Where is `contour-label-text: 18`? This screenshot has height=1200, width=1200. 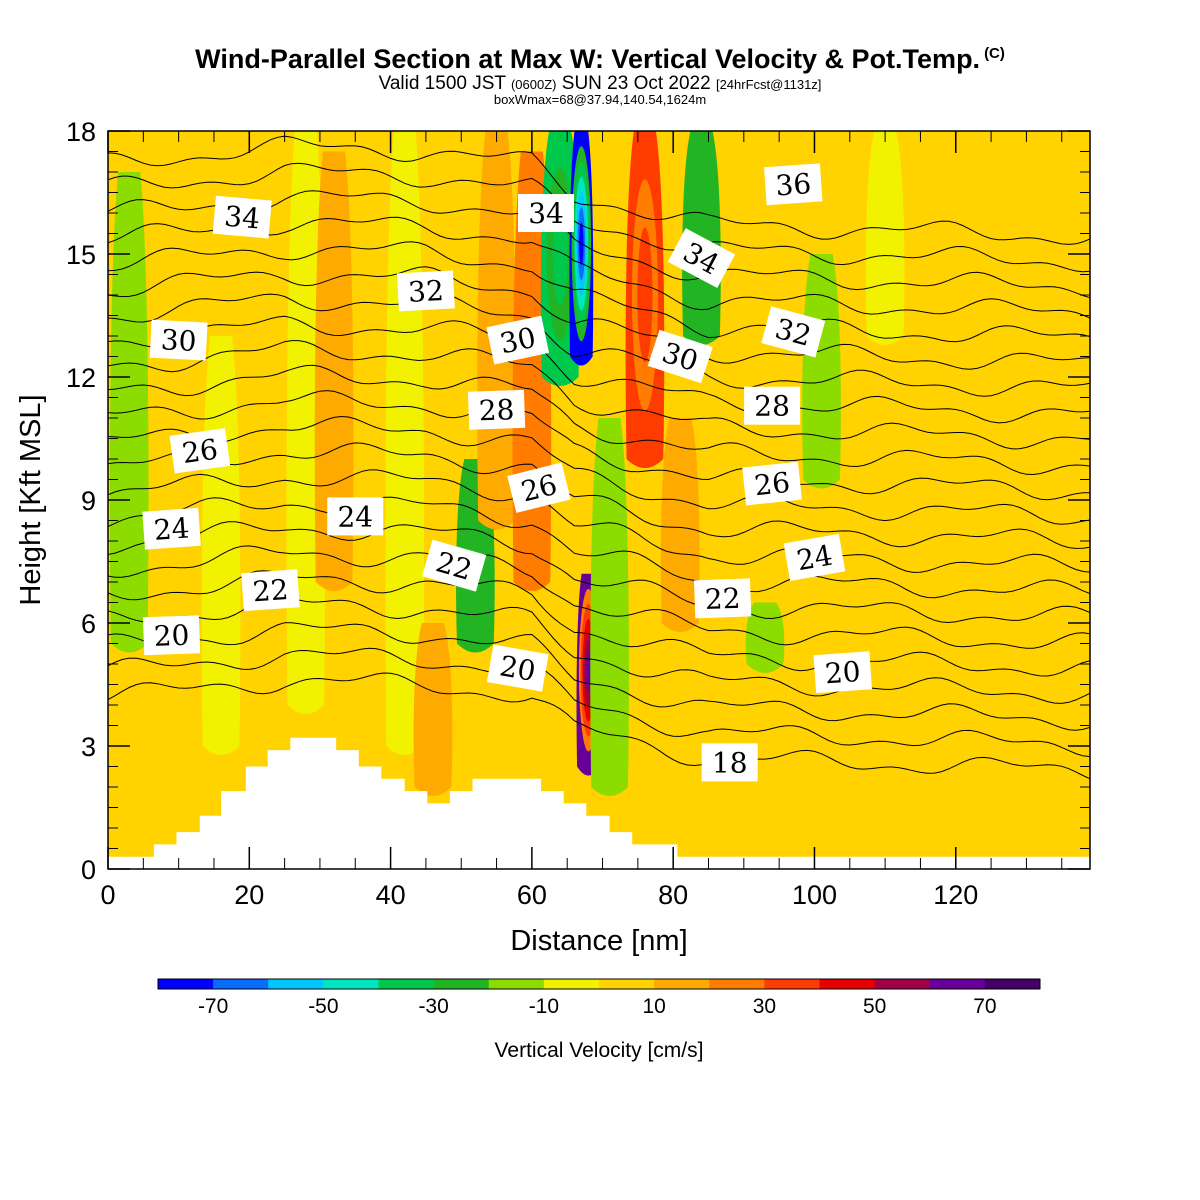 contour-label-text: 18 is located at coordinates (730, 762).